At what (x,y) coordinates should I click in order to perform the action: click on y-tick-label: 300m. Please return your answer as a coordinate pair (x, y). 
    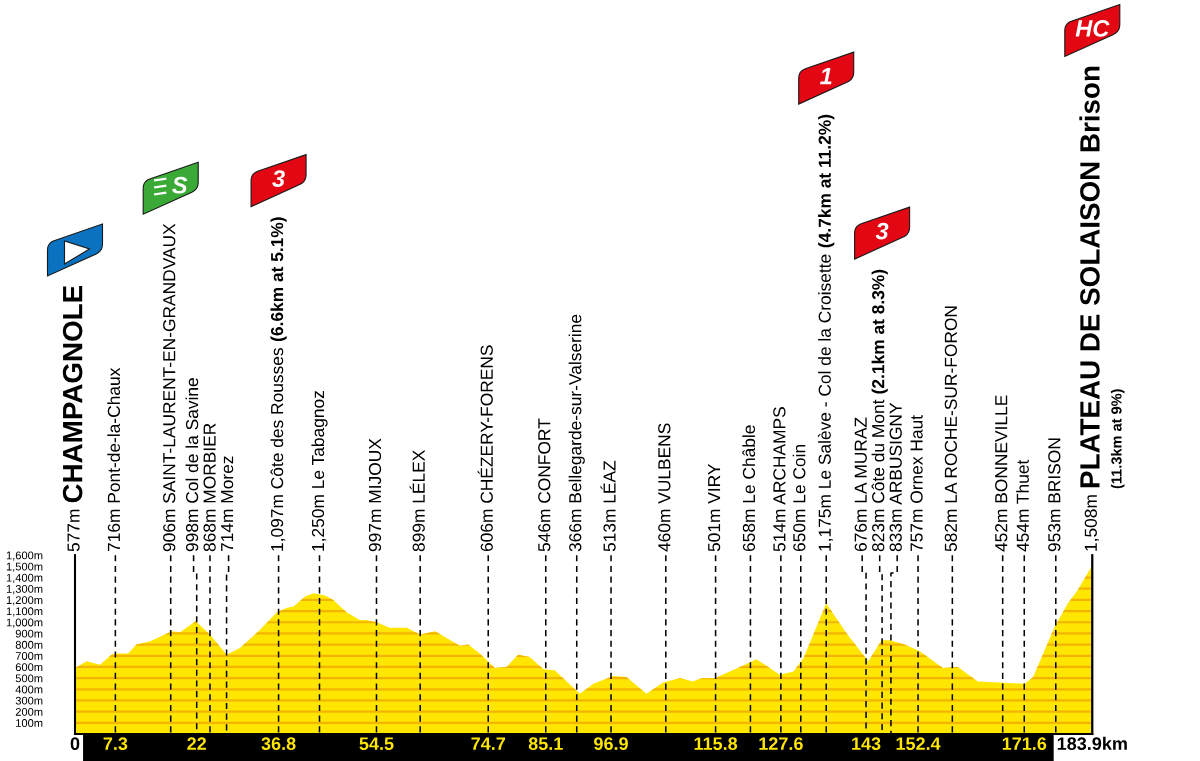
    Looking at the image, I should click on (29, 700).